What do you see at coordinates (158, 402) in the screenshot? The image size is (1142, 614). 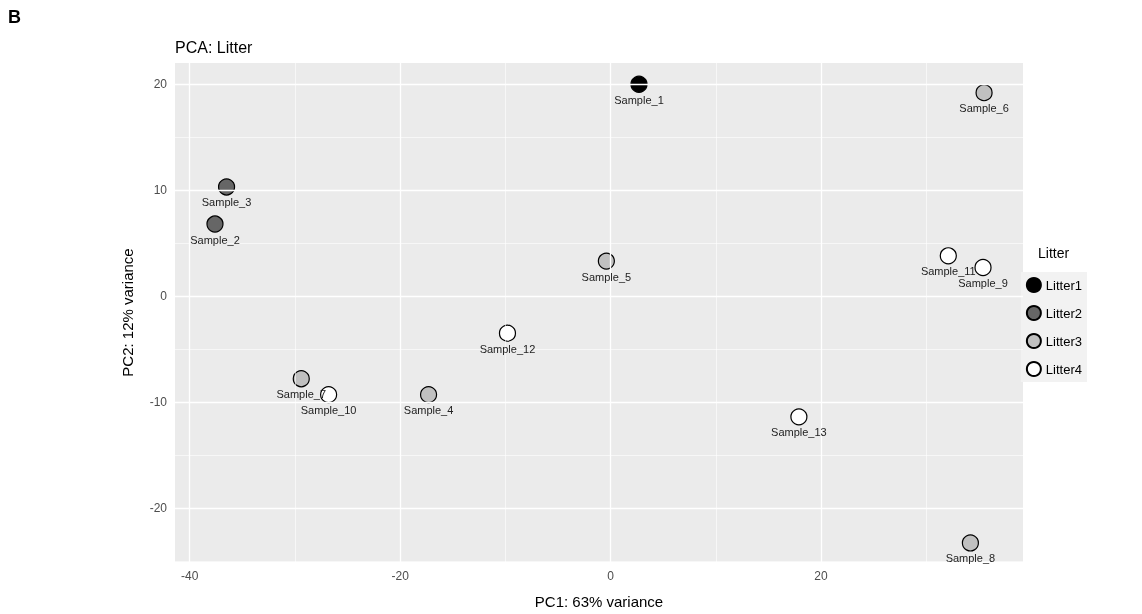 I see `y-tick-label: -10` at bounding box center [158, 402].